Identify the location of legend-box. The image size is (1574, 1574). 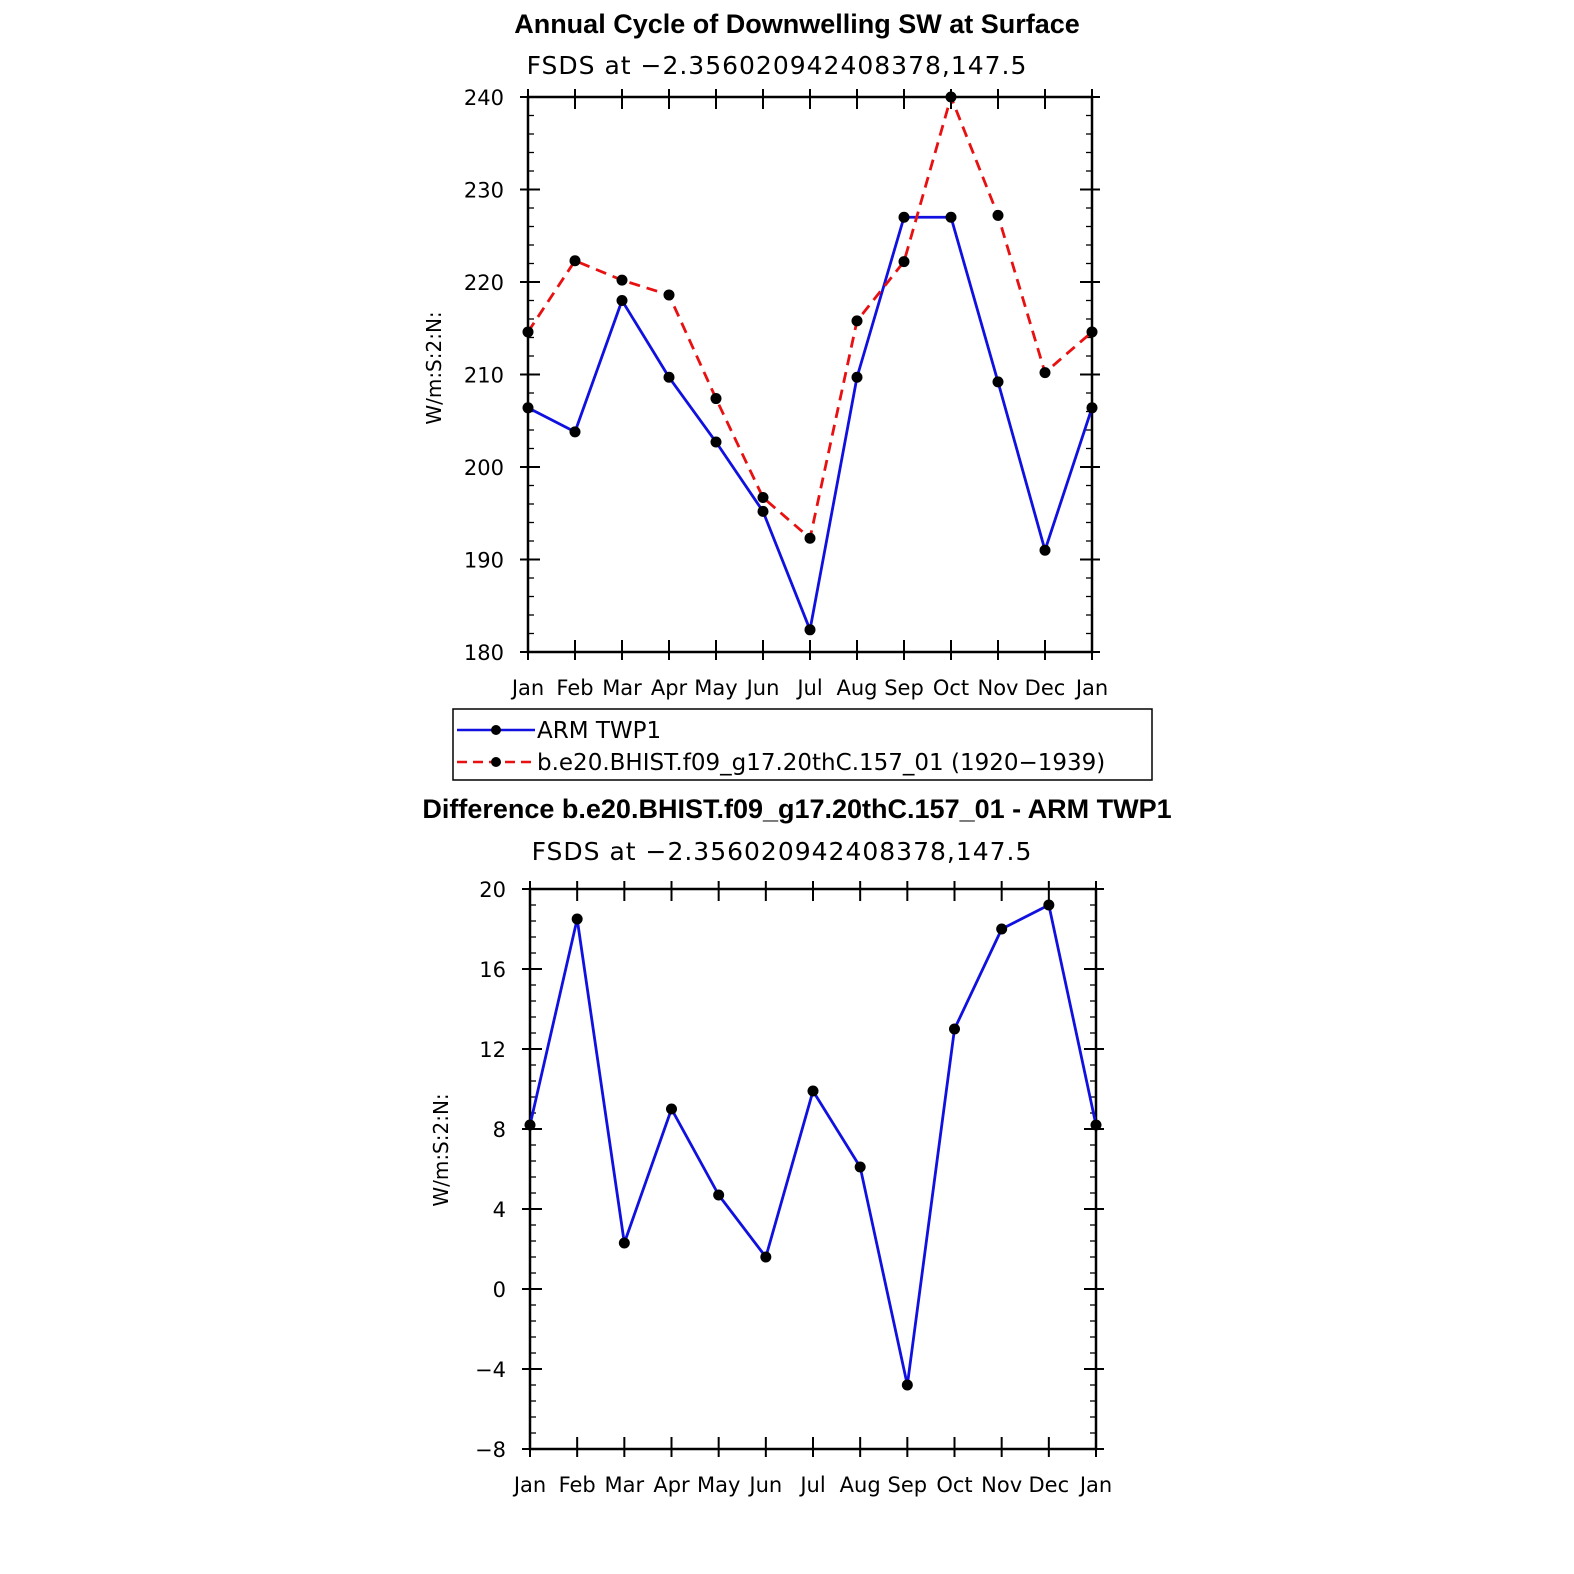
(802, 744).